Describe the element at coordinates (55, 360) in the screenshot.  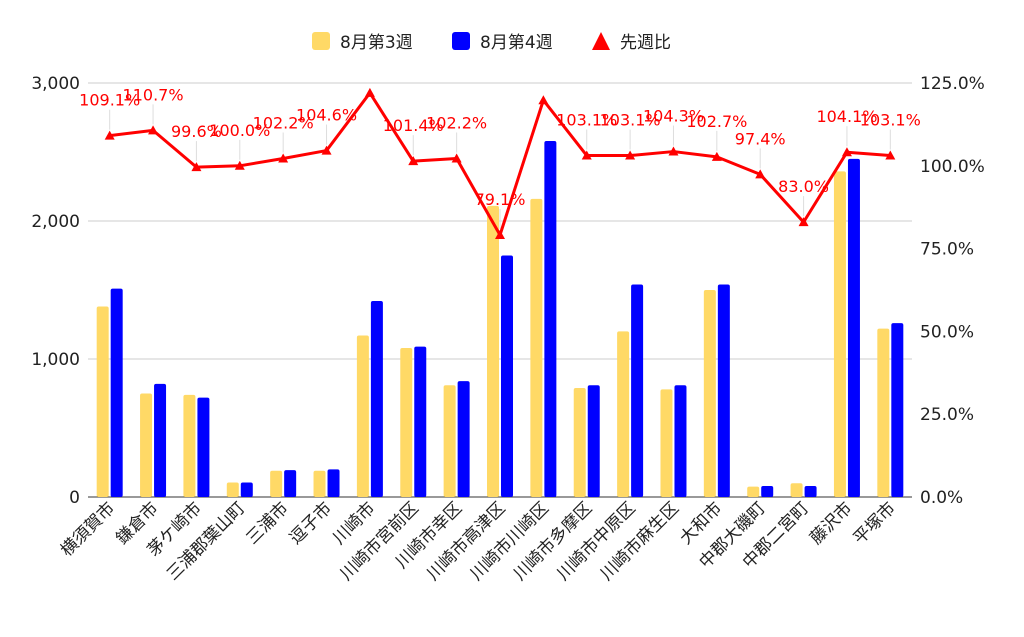
I see `left-tick-label: 1,000` at that location.